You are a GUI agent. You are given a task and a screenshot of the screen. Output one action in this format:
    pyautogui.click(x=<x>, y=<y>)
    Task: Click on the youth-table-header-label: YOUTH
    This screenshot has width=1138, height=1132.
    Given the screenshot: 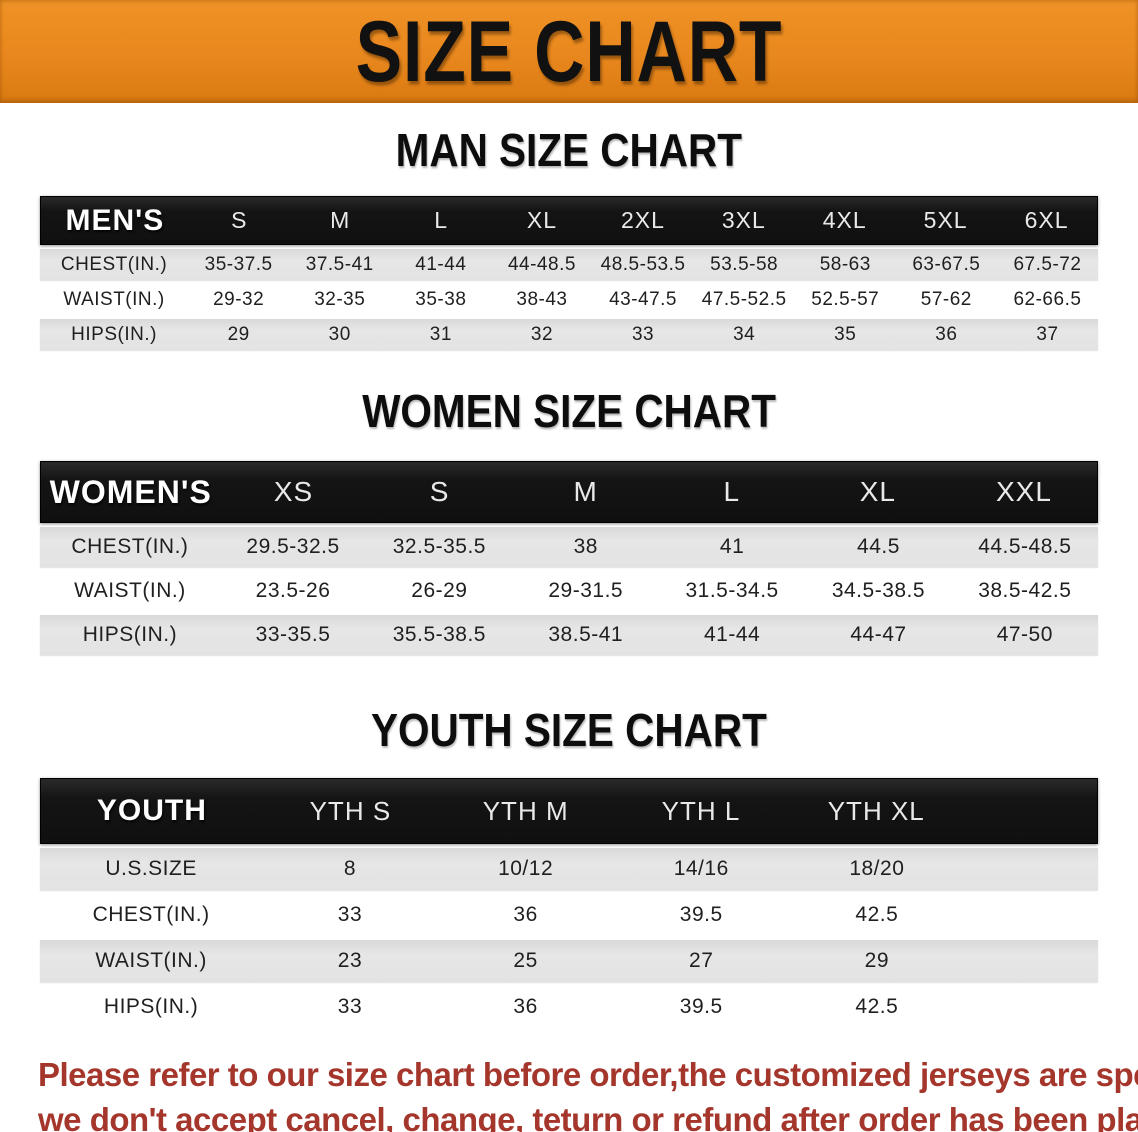 What is the action you would take?
    pyautogui.click(x=151, y=810)
    